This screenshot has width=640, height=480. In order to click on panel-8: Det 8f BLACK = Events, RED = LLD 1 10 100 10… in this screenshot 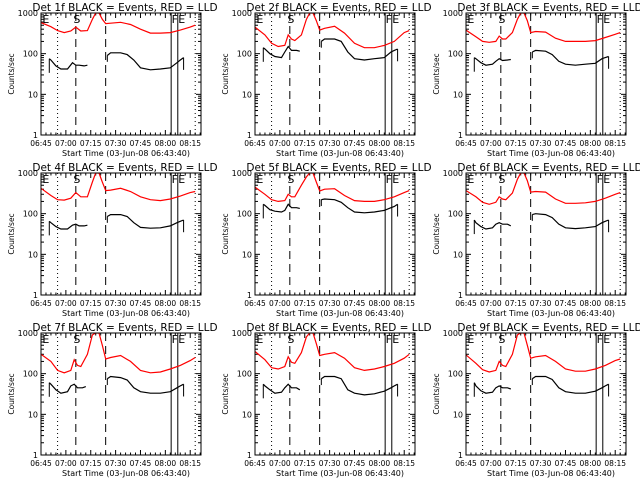, I will do `click(326, 400)`.